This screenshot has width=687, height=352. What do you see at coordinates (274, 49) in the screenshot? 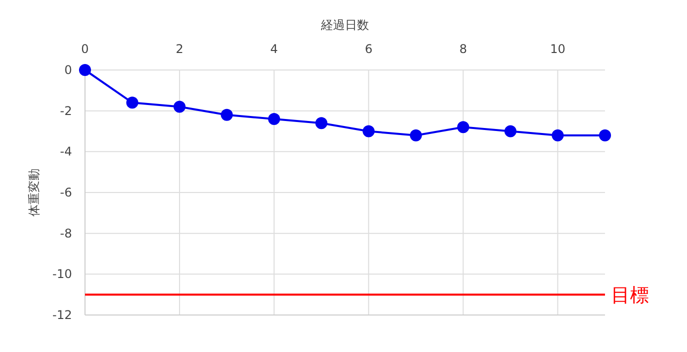
I see `x-tick-label: 4` at bounding box center [274, 49].